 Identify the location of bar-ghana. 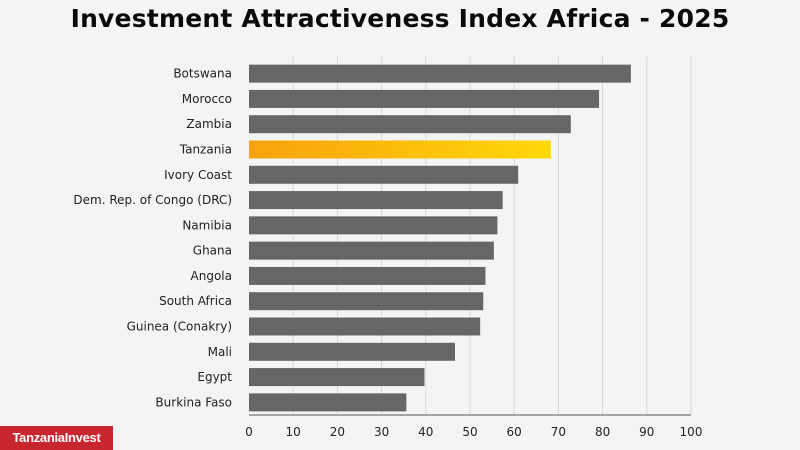
(371, 250).